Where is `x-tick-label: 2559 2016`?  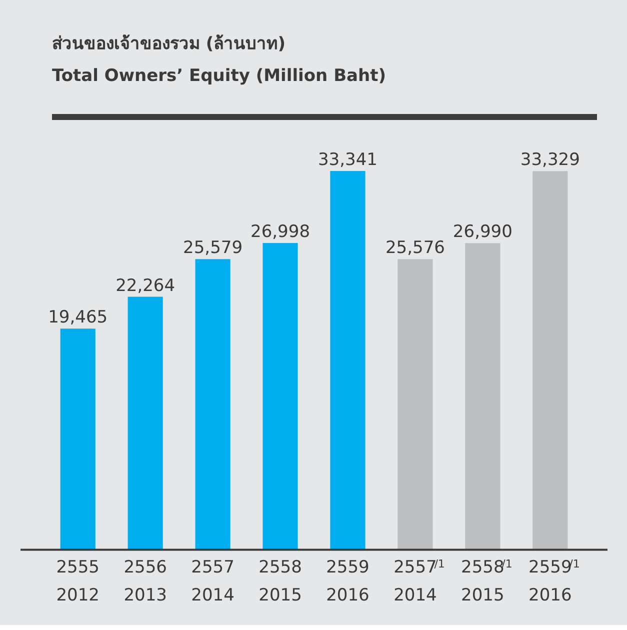
x-tick-label: 2559 2016 is located at coordinates (348, 582).